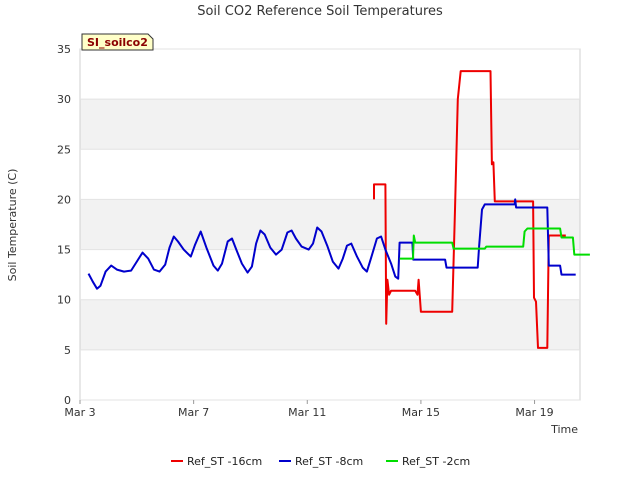 The height and width of the screenshot is (480, 640). What do you see at coordinates (79, 412) in the screenshot?
I see `x-tick-label: Mar 3` at bounding box center [79, 412].